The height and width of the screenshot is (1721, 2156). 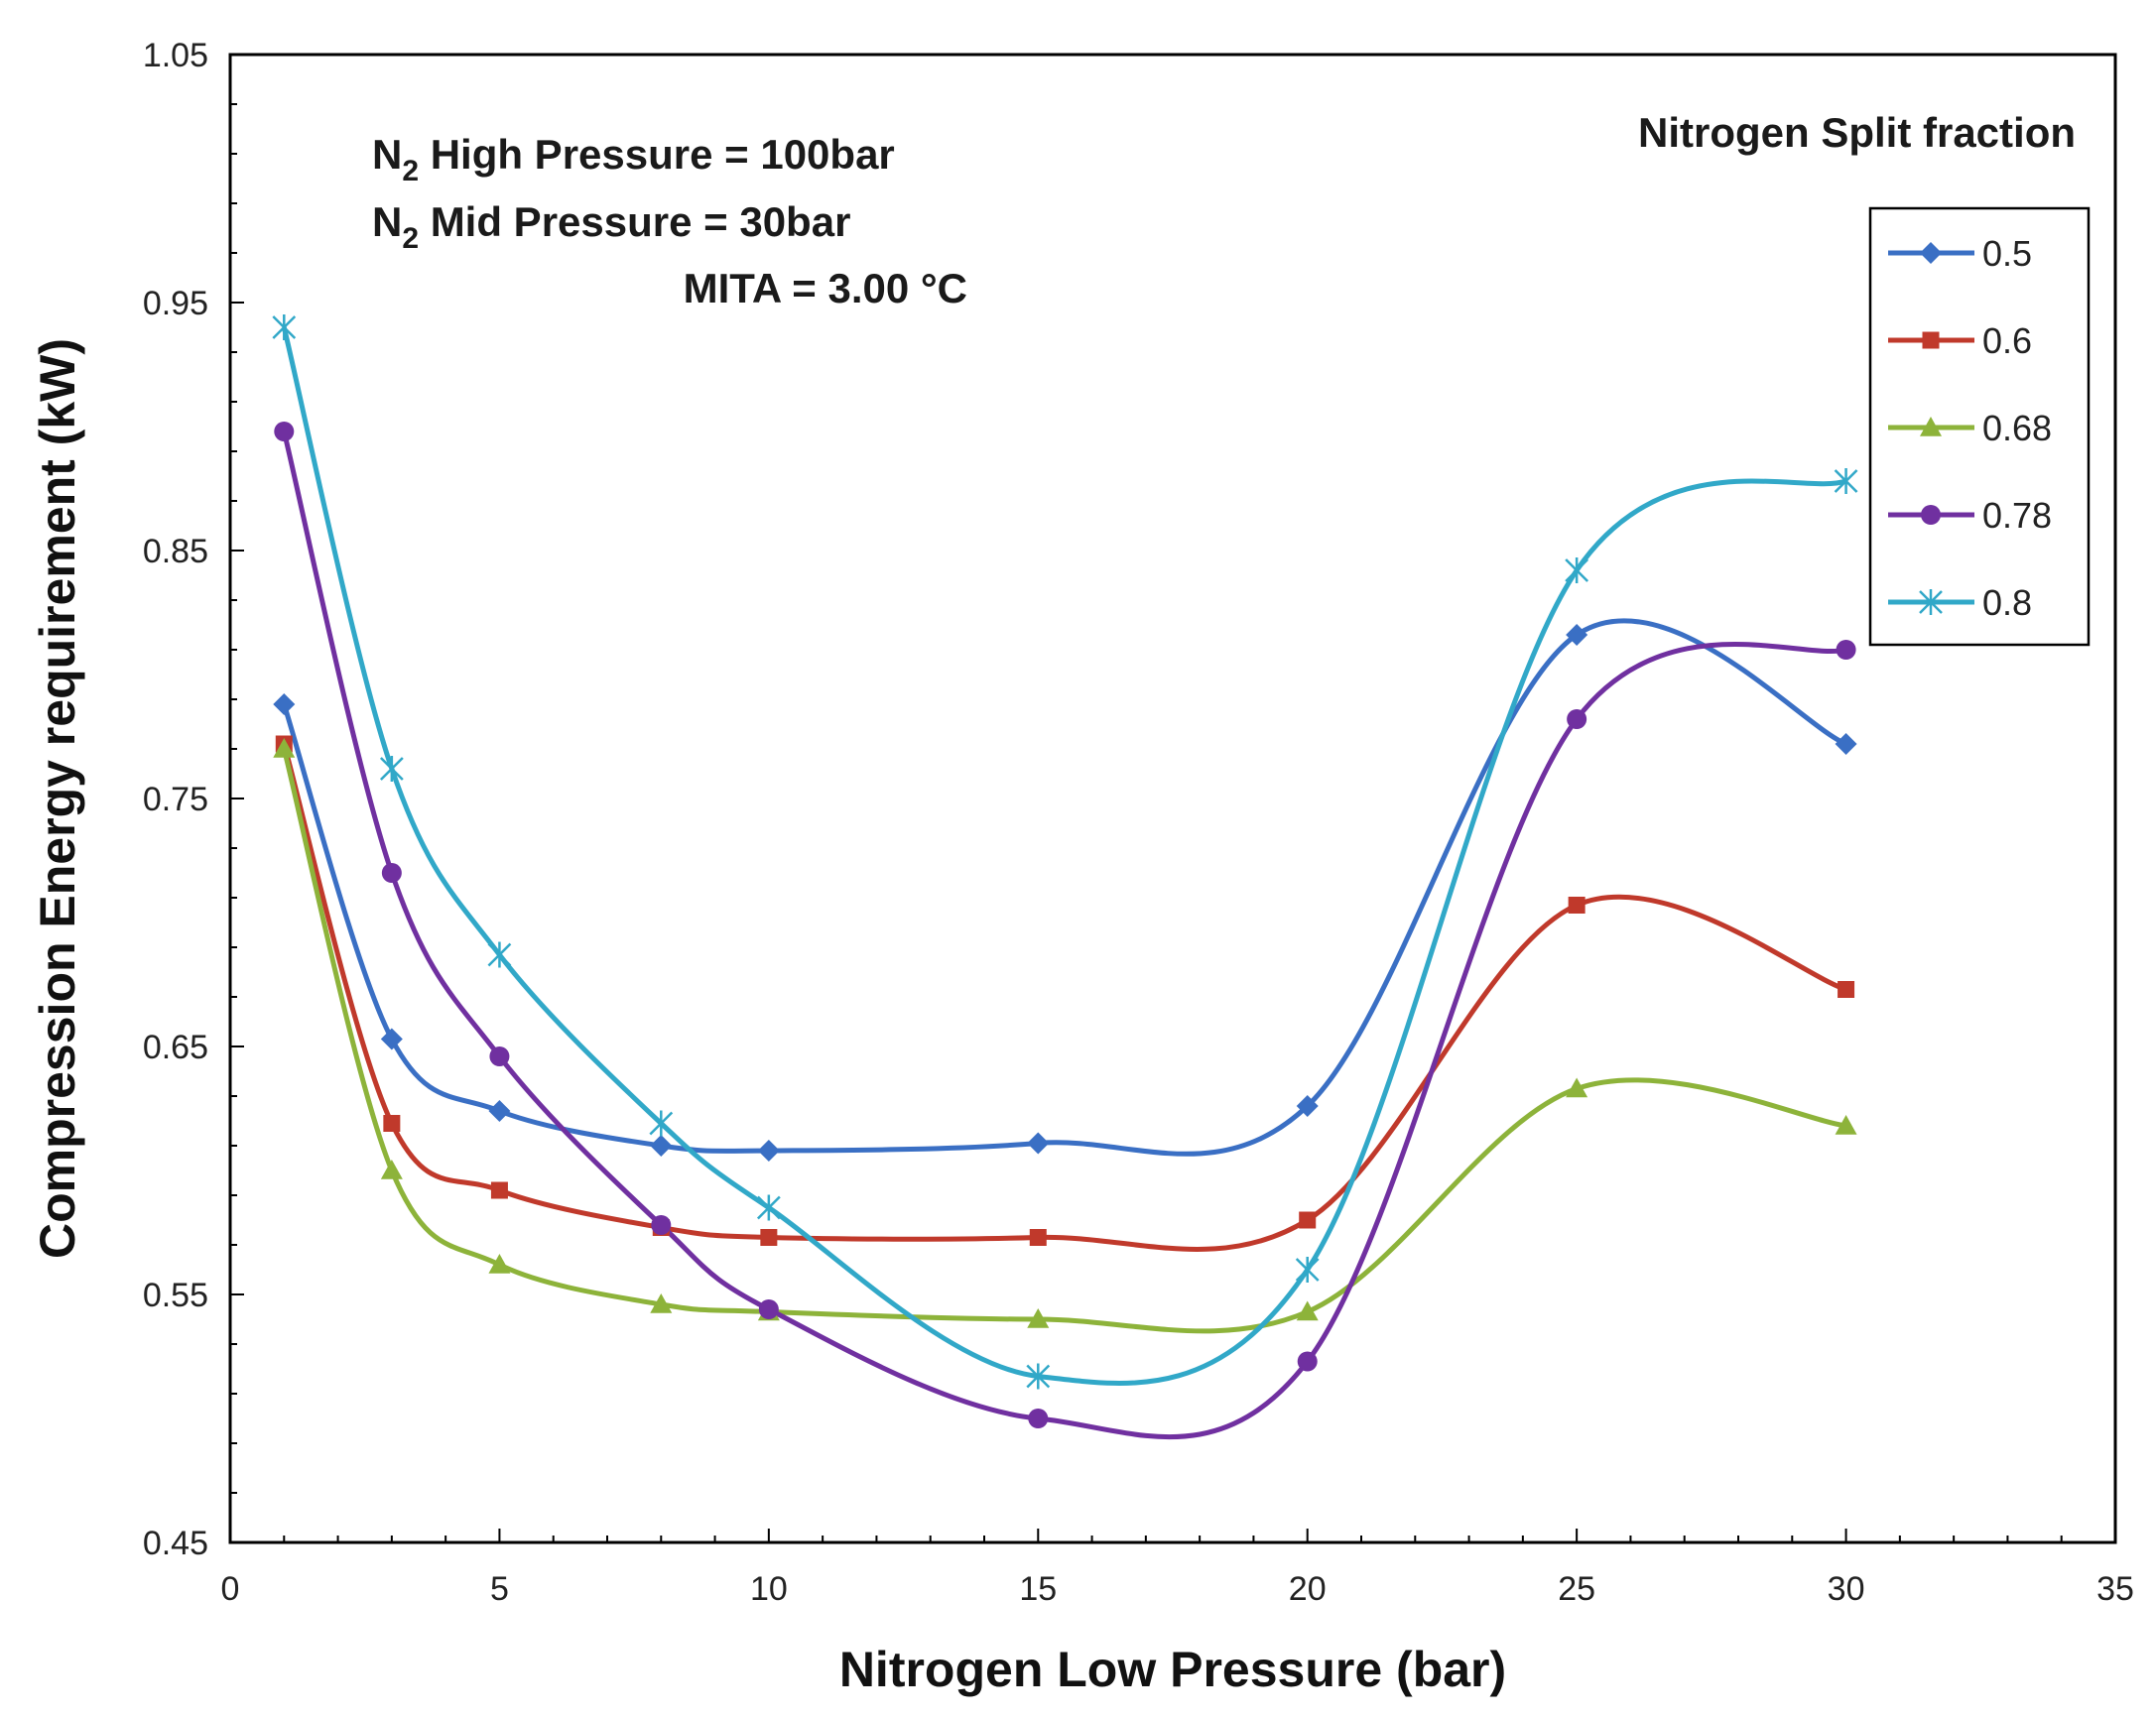 What do you see at coordinates (175, 800) in the screenshot?
I see `y-tick-label: 0.75` at bounding box center [175, 800].